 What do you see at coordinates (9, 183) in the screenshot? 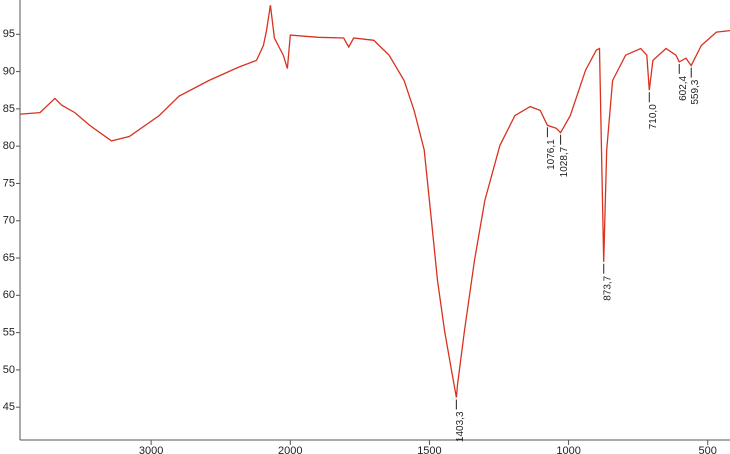
I see `y-tick-label: 75` at bounding box center [9, 183].